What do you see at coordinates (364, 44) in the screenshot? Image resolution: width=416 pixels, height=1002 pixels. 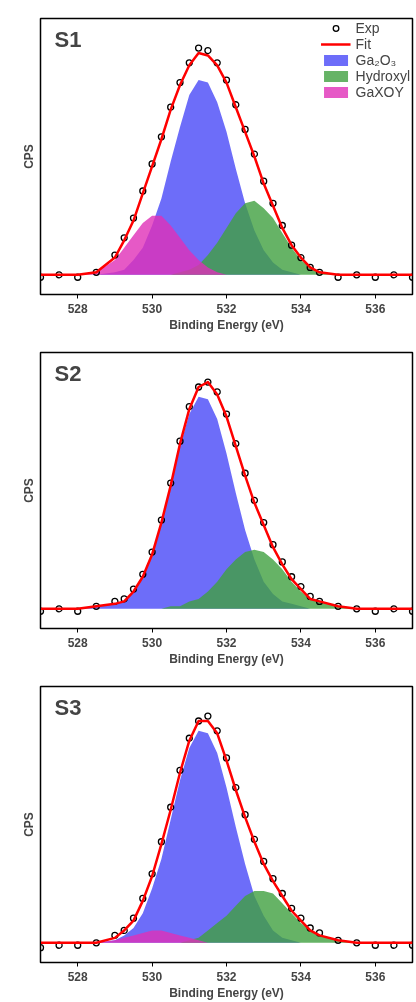 I see `legend-label: Fit` at bounding box center [364, 44].